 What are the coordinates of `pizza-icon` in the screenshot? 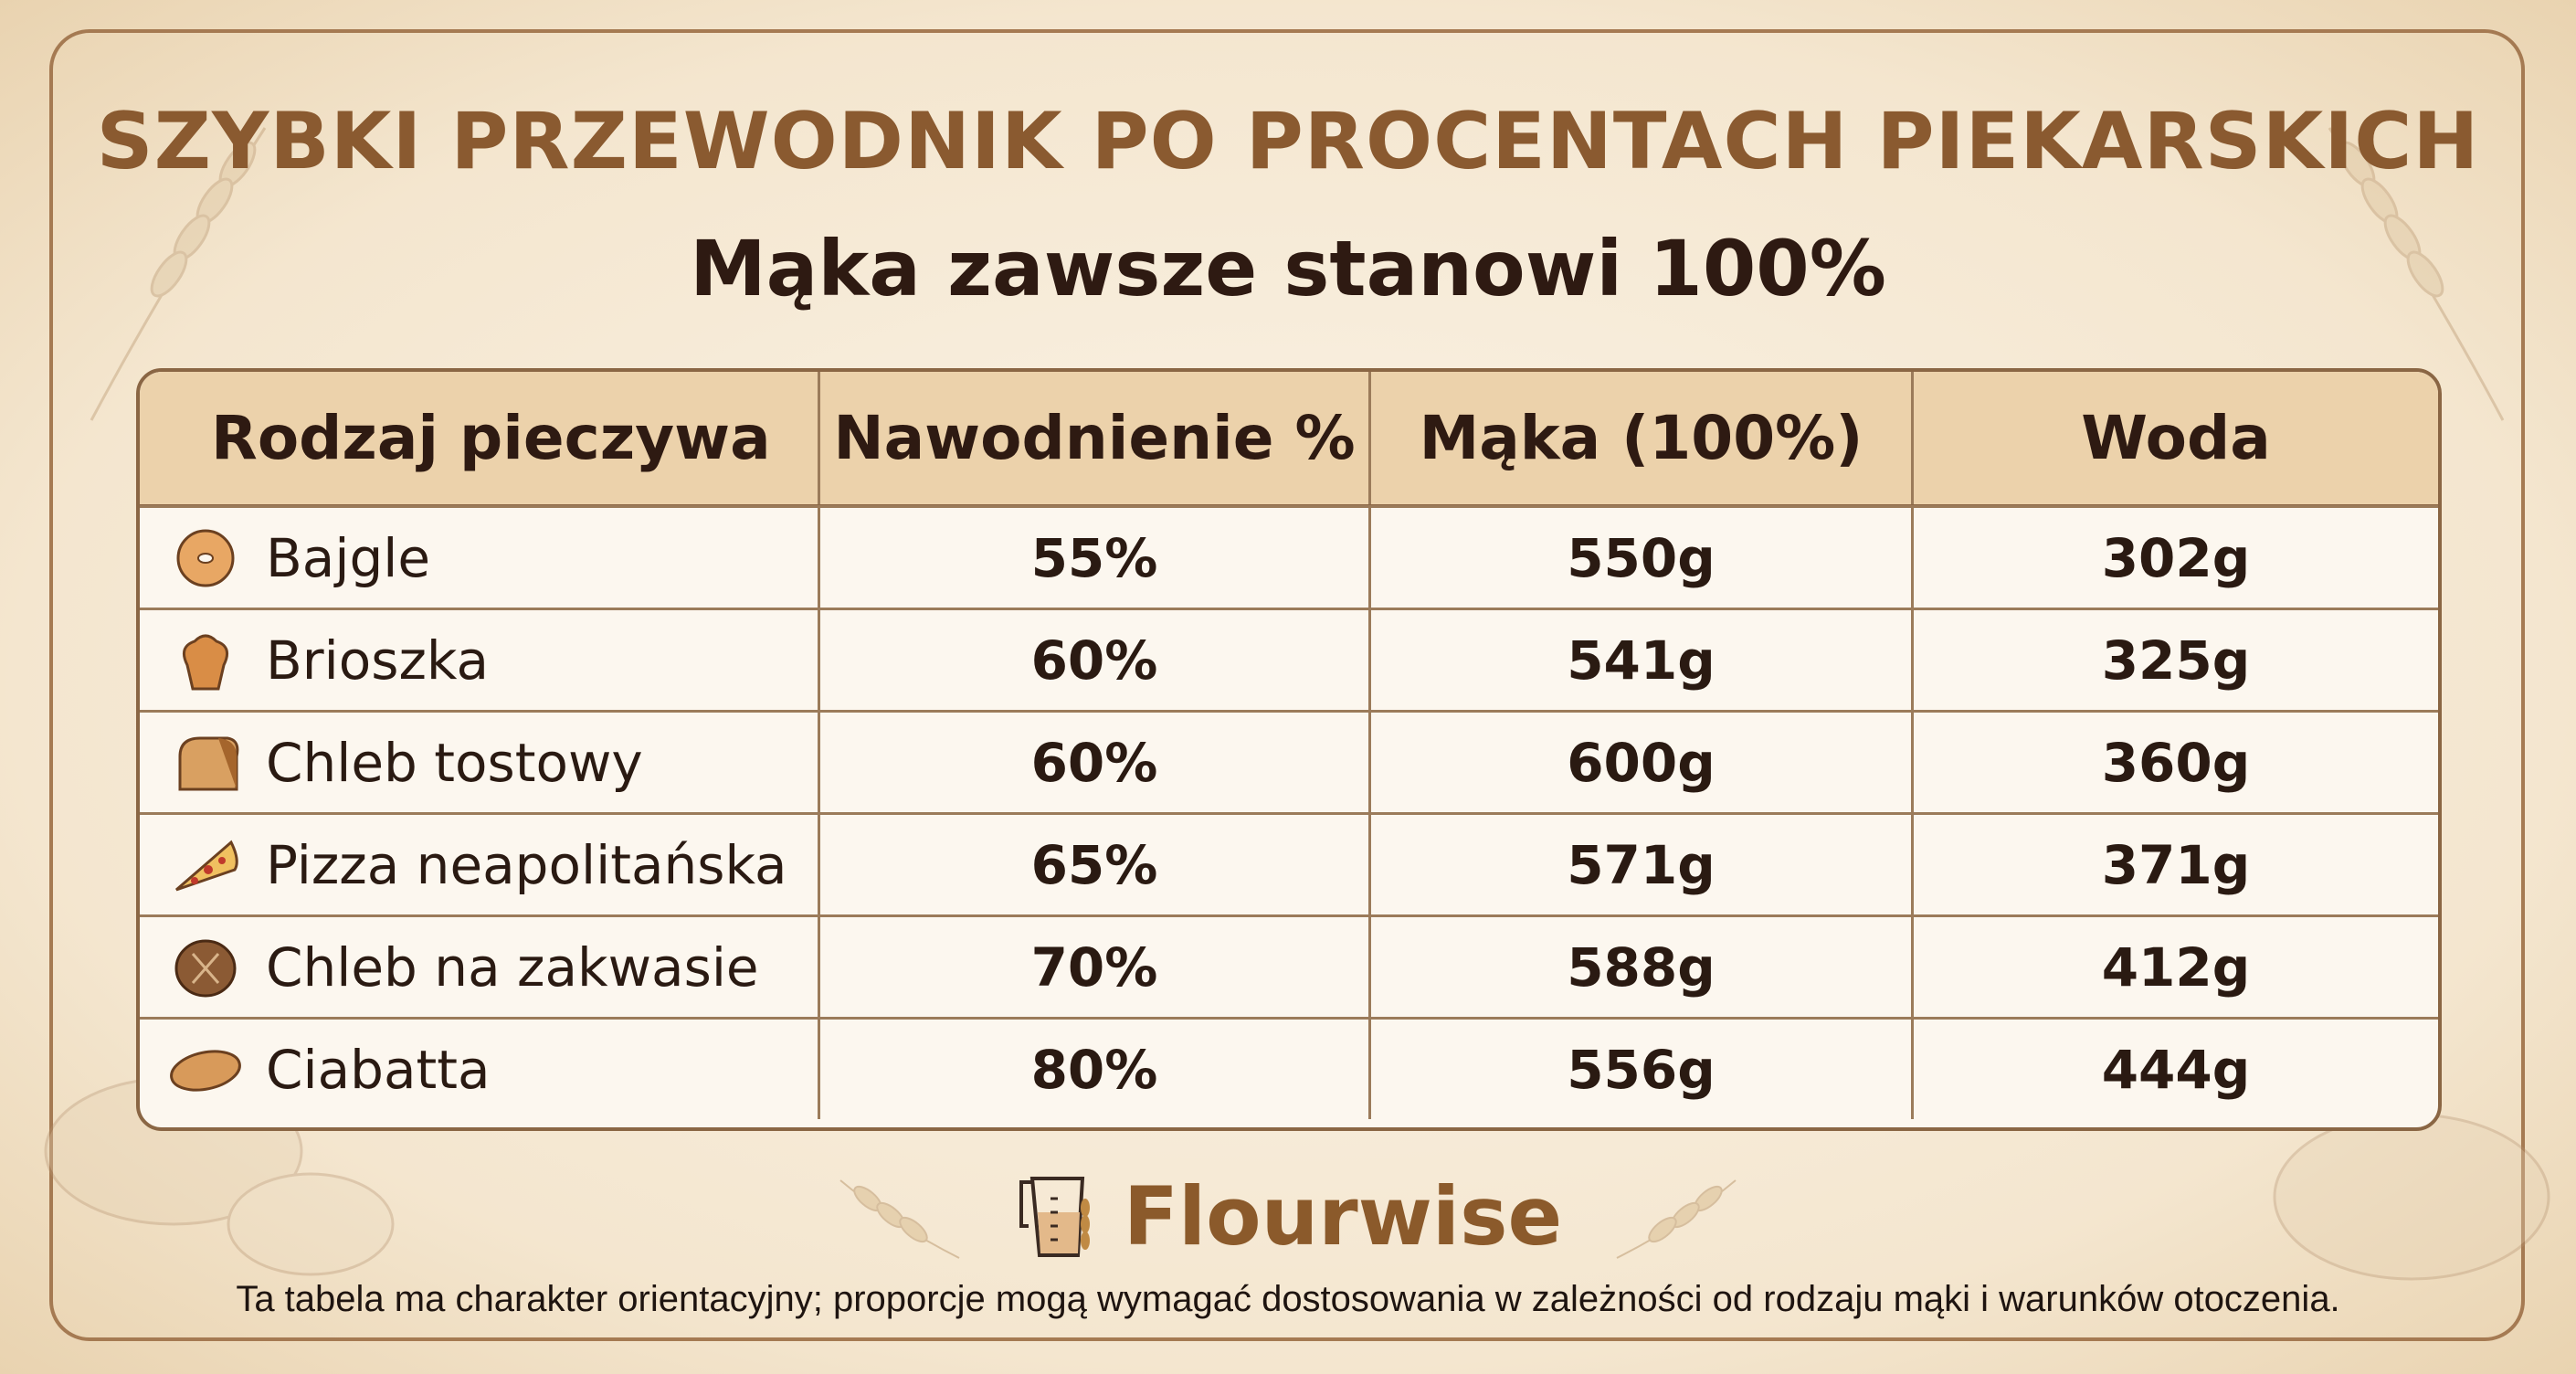 It's located at (206, 865).